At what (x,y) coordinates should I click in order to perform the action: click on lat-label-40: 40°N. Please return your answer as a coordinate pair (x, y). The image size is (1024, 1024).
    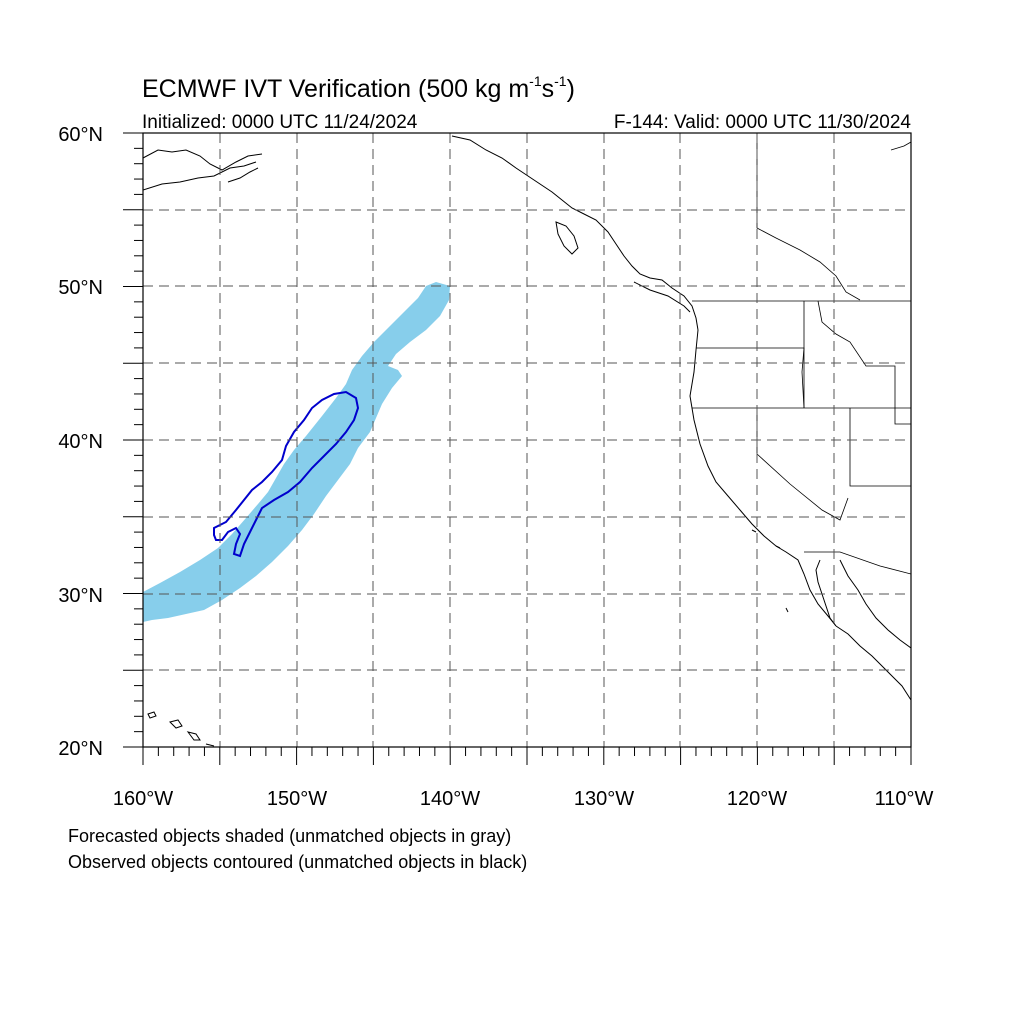
    Looking at the image, I should click on (80, 442).